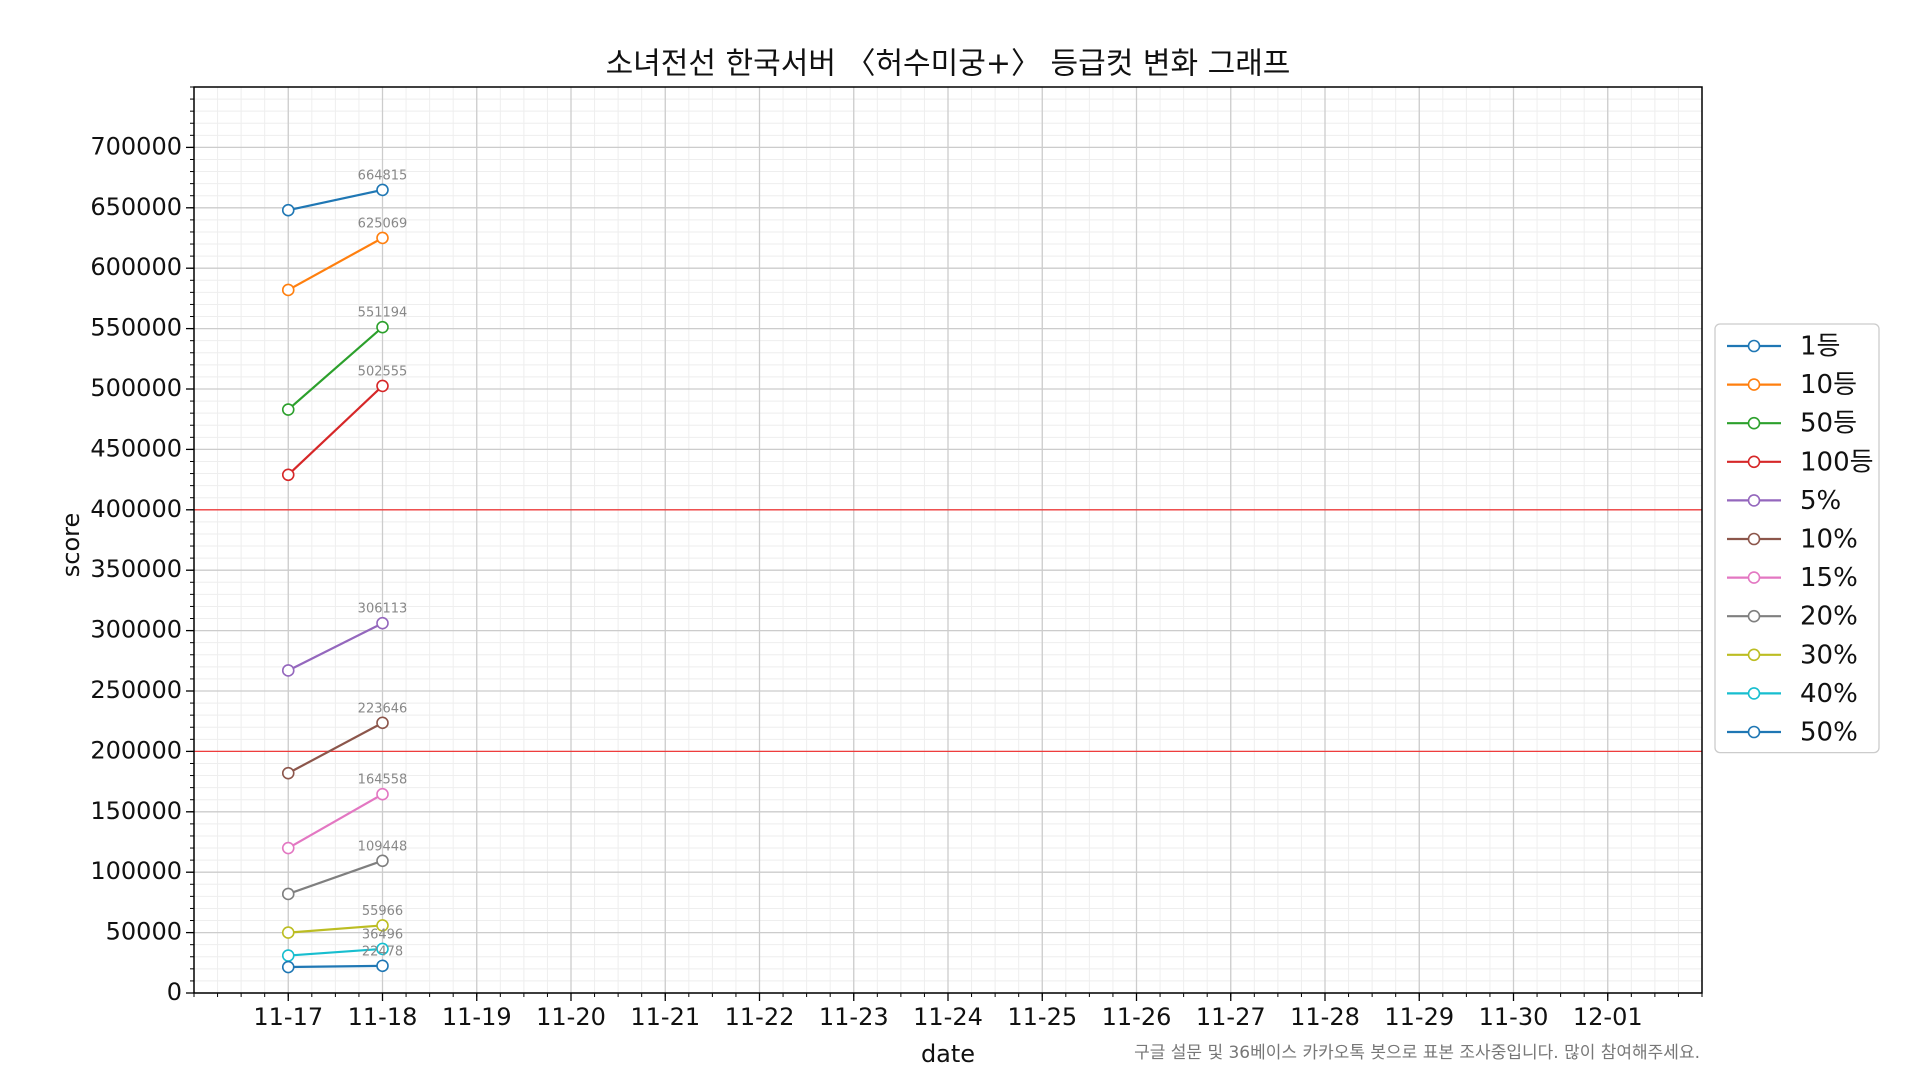  Describe the element at coordinates (1137, 1017) in the screenshot. I see `x-tick-label: 11-26` at that location.